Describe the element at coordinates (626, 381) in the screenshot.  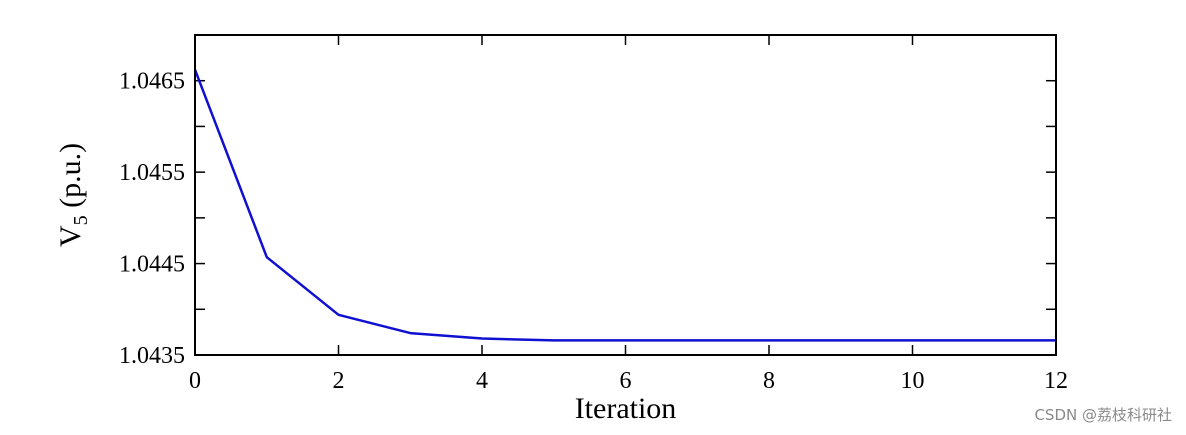
I see `x-tick-label: 6` at that location.